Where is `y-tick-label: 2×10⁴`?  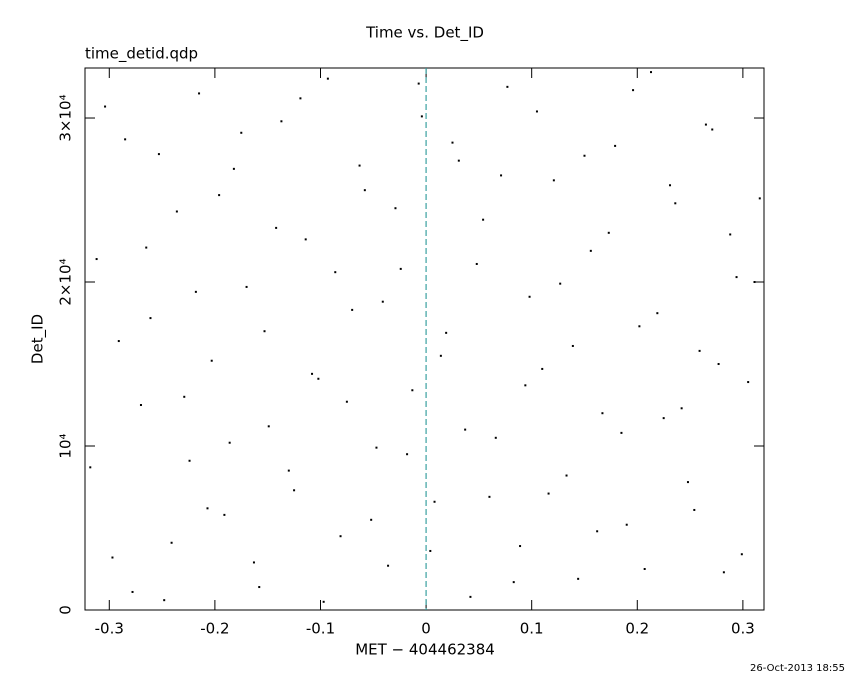
y-tick-label: 2×10⁴ is located at coordinates (66, 281).